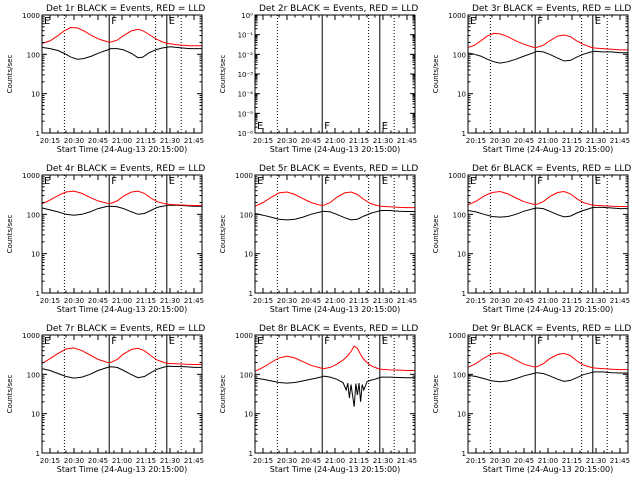  What do you see at coordinates (551, 169) in the screenshot?
I see `panel-title: Det 6r BLACK = Events, RED = LLD` at bounding box center [551, 169].